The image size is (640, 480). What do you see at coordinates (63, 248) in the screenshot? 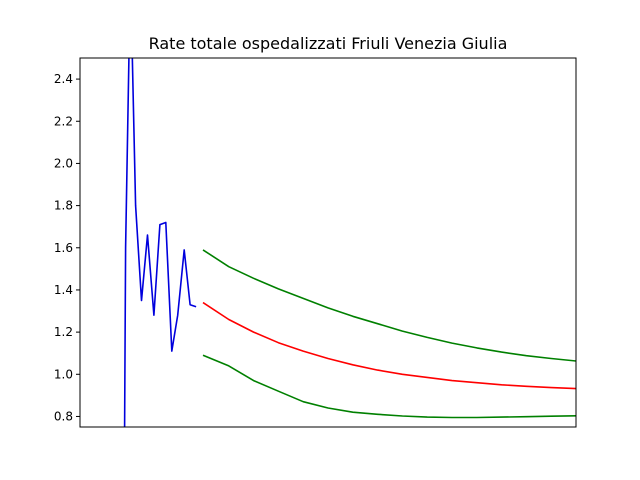
I see `y-tick-label: 1.6` at bounding box center [63, 248].